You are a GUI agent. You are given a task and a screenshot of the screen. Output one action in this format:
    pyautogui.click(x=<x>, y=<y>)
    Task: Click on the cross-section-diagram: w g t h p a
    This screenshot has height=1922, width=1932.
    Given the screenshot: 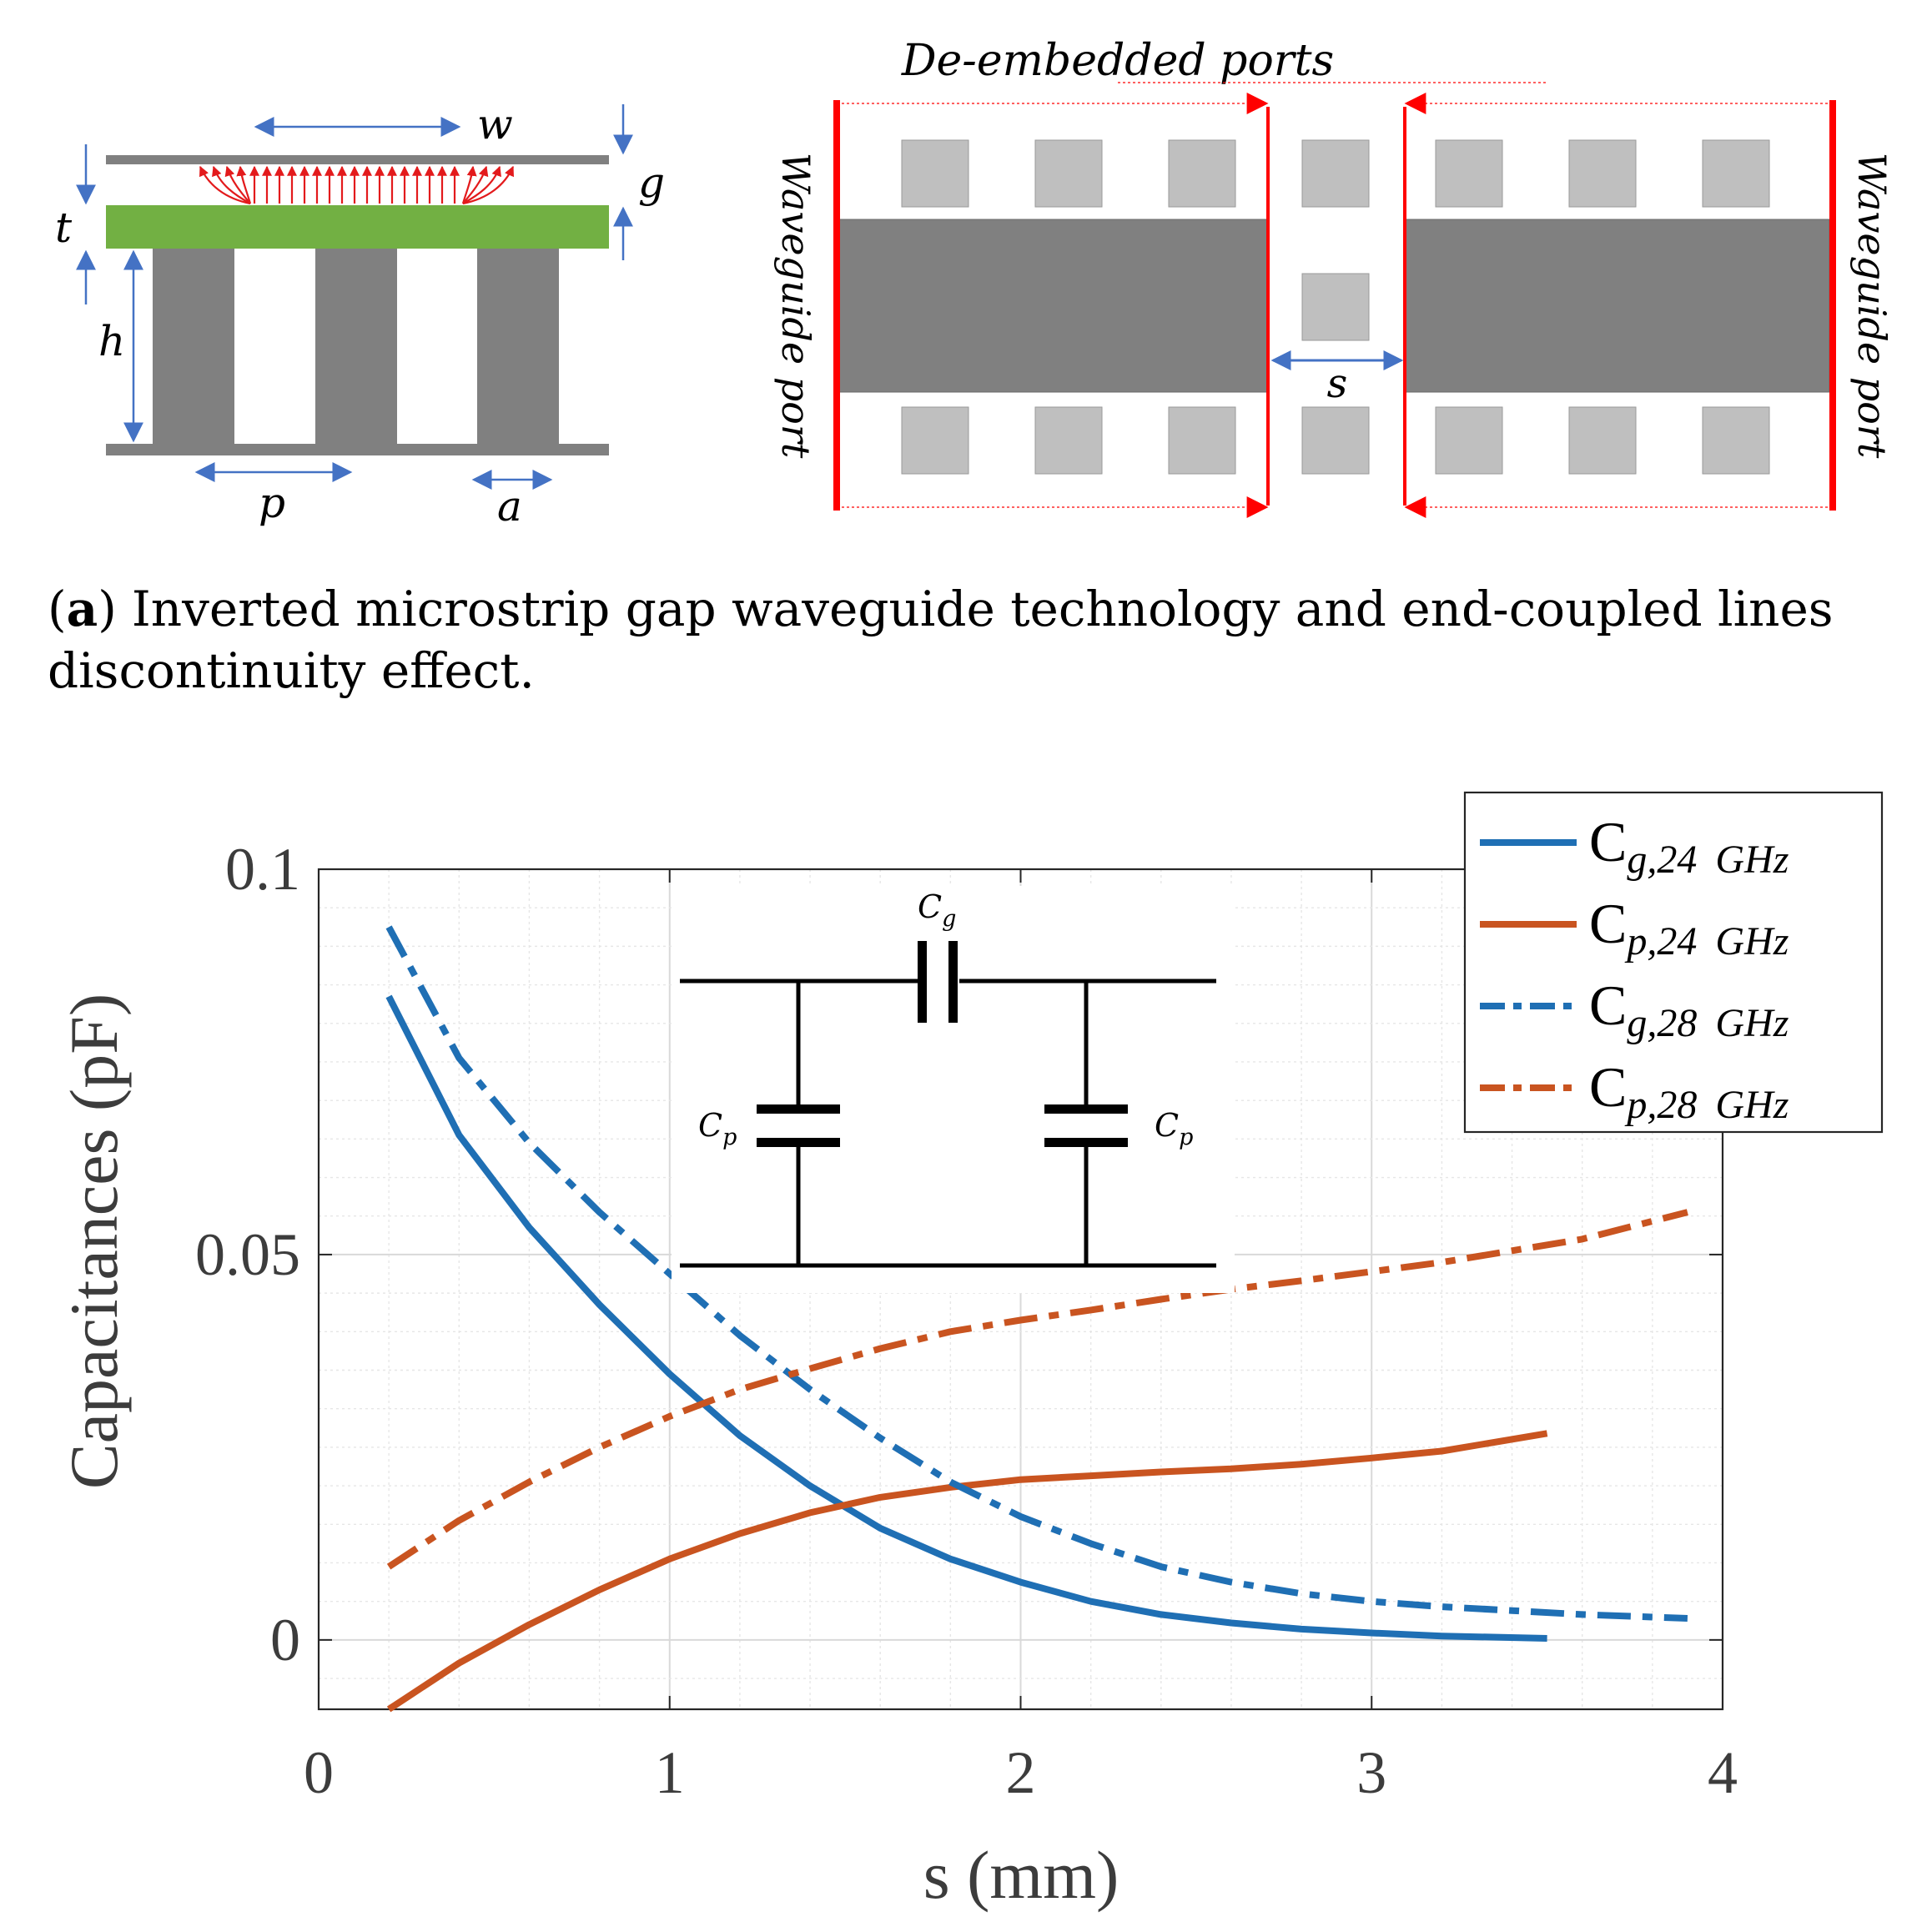 What is the action you would take?
    pyautogui.click(x=360, y=315)
    